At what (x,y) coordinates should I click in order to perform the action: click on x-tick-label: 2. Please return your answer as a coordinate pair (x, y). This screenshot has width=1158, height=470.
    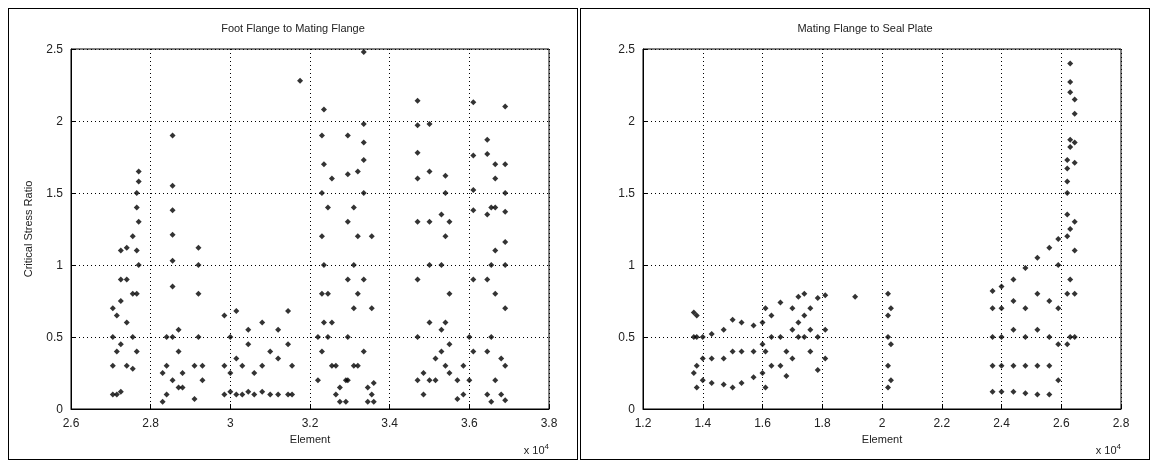
    Looking at the image, I should click on (882, 423).